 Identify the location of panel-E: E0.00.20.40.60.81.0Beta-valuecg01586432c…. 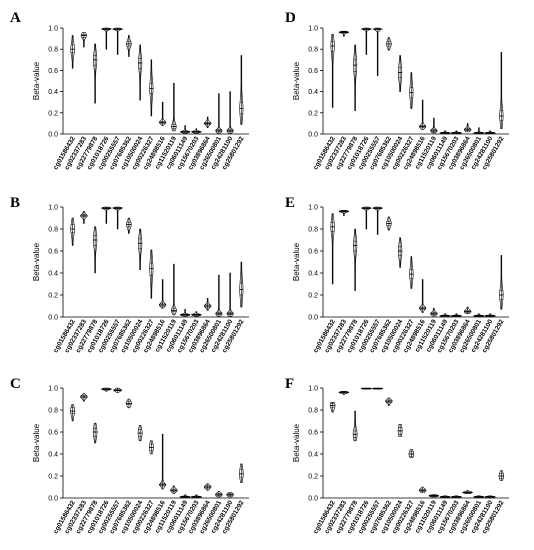
(397, 274).